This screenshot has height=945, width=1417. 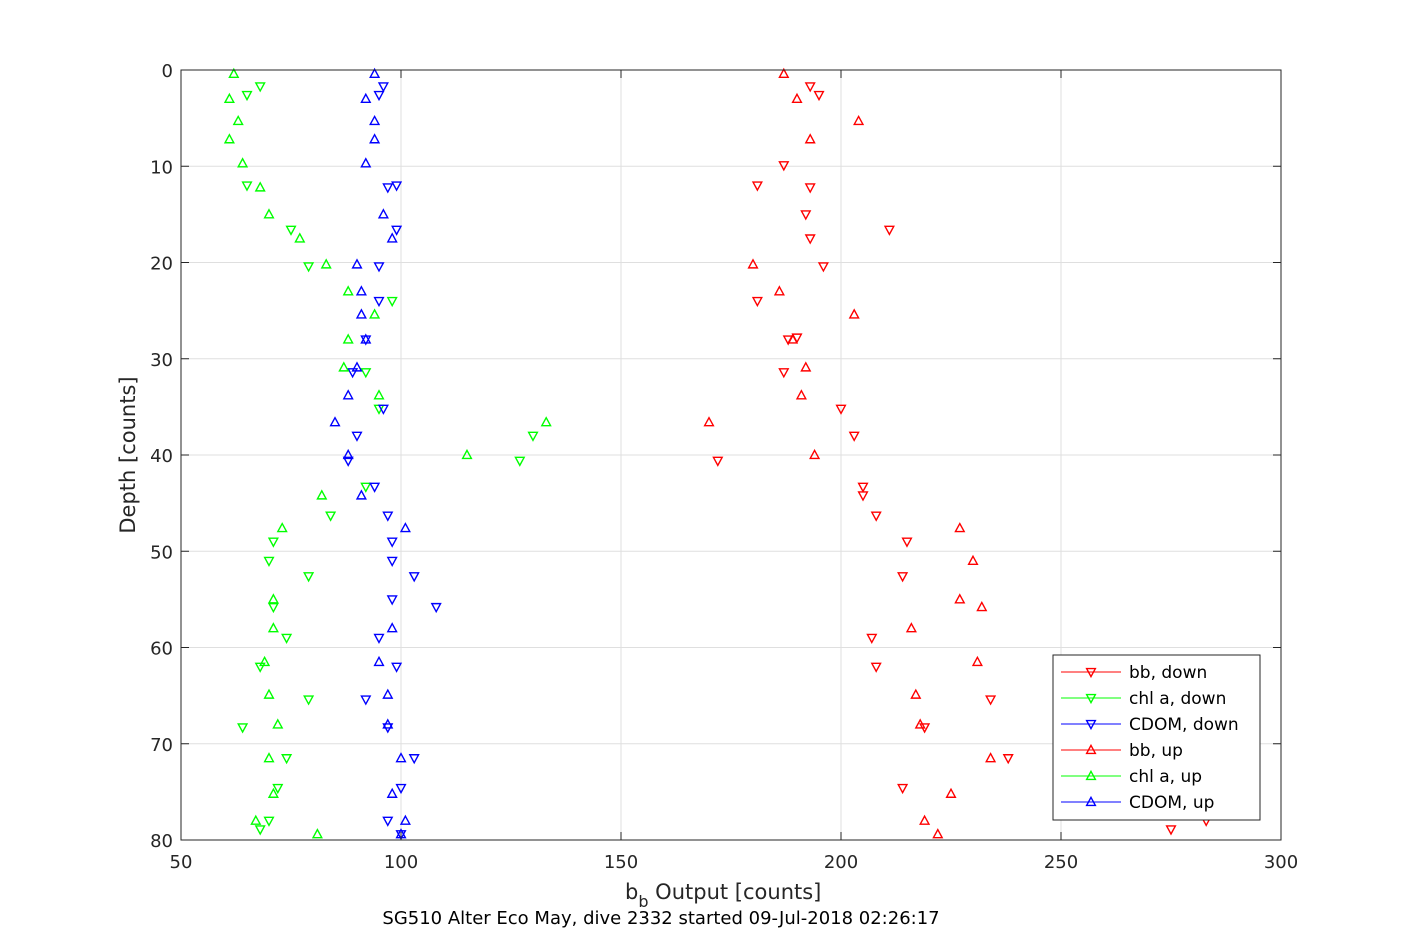 I want to click on legend-box, so click(x=1156, y=737).